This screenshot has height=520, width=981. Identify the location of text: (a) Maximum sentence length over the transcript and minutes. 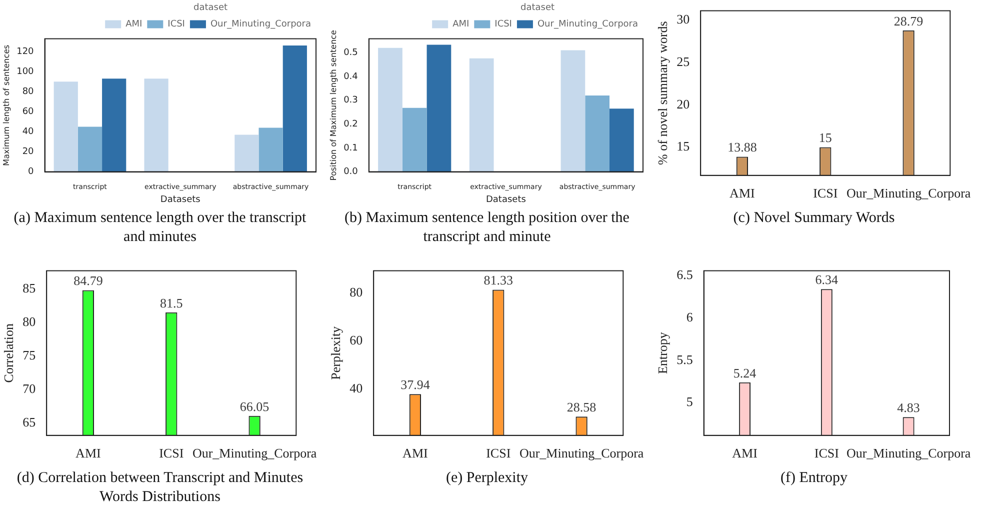
(160, 228).